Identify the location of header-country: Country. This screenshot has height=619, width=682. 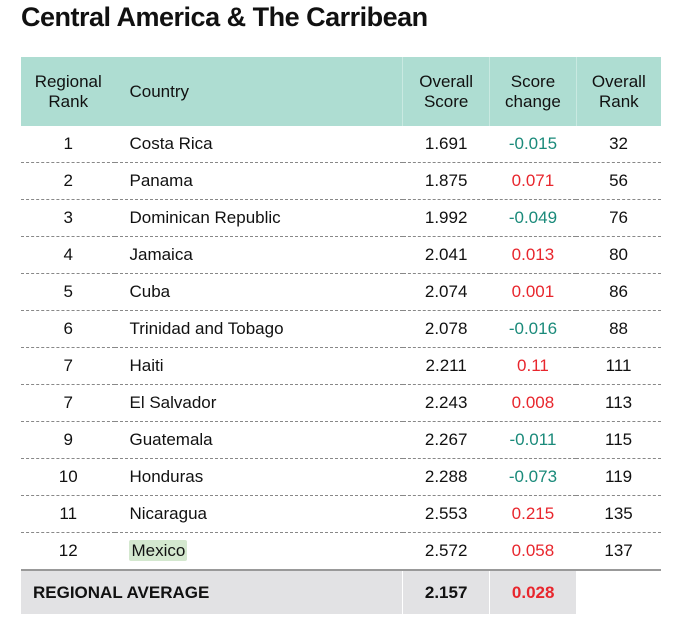
(259, 91).